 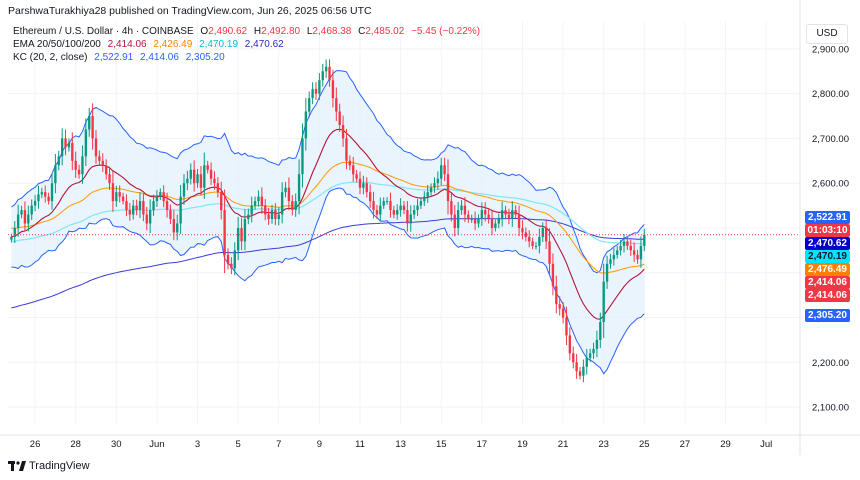 I want to click on price-tag: 2,470.19, so click(x=827, y=257).